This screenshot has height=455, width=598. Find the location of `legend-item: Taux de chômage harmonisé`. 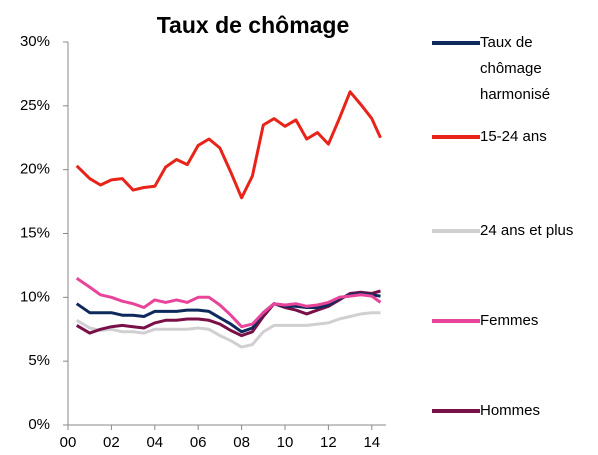

legend-item: Taux de chômage harmonisé is located at coordinates (511, 69).